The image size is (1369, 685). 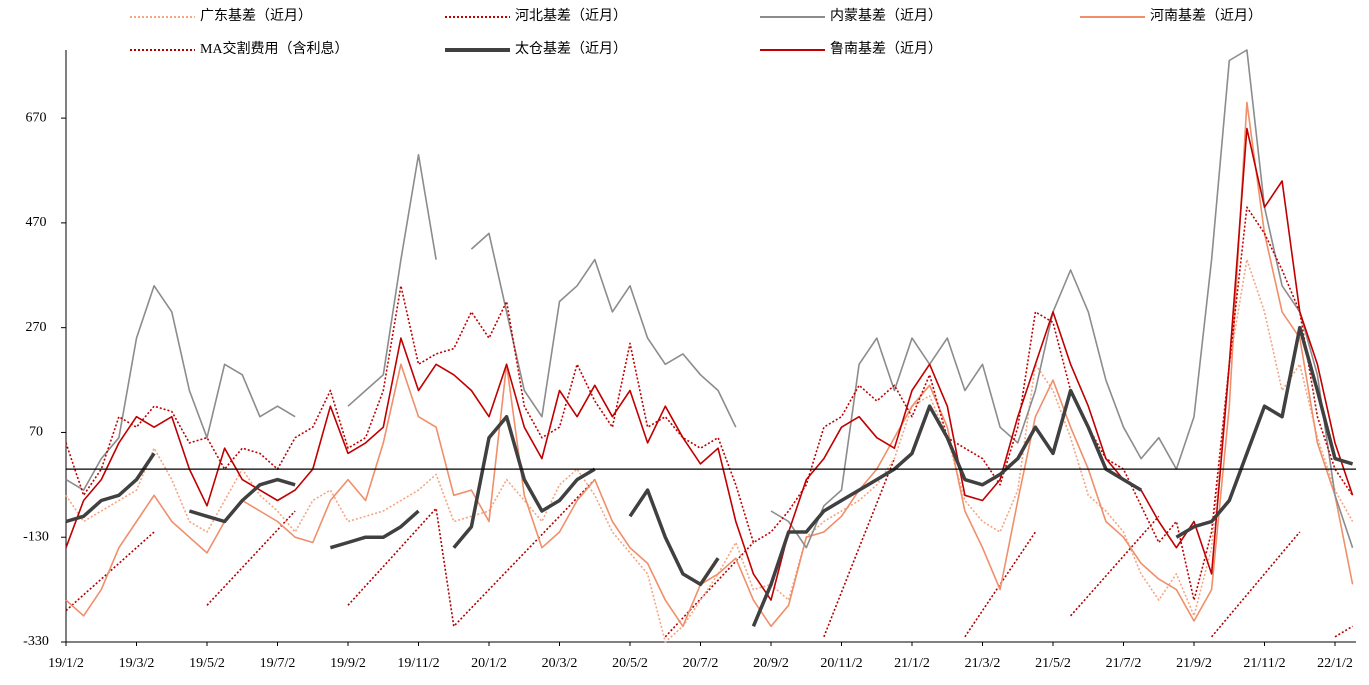 I want to click on y-tick-label: 470, so click(x=36, y=222).